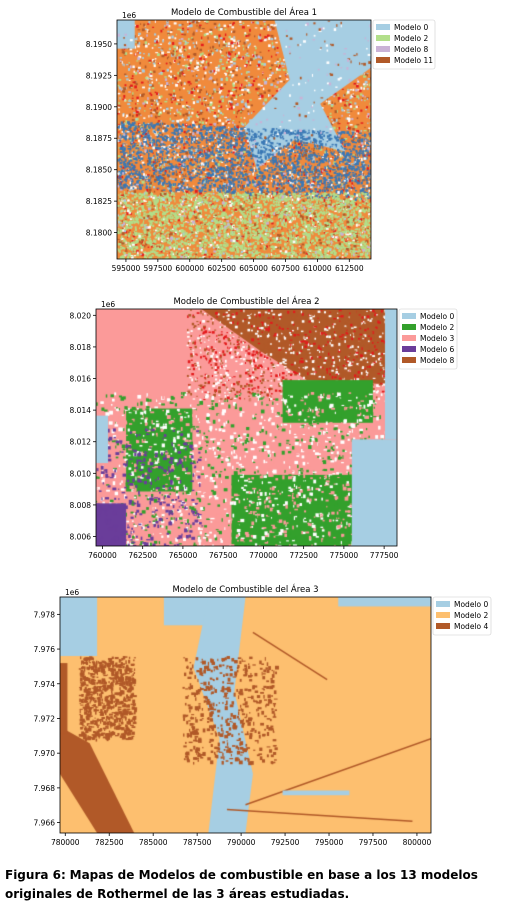  Describe the element at coordinates (142, 555) in the screenshot. I see `x-tick-label: 762500` at that location.